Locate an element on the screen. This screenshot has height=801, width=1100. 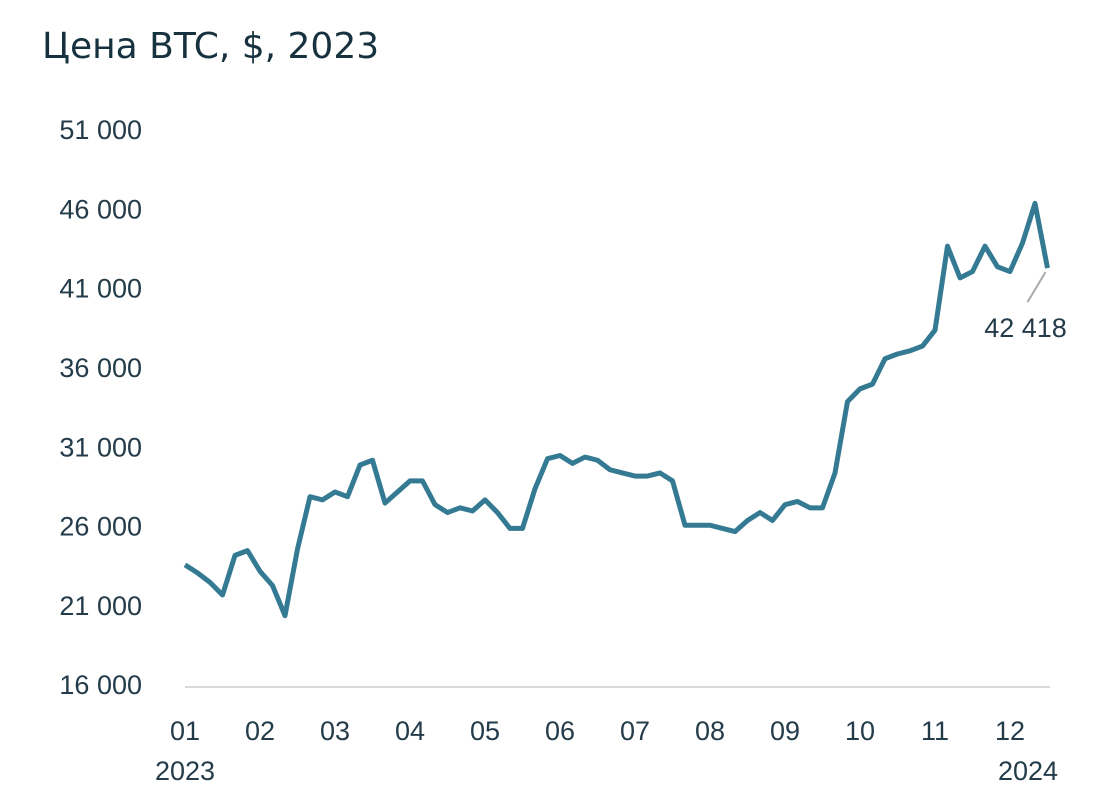
value-label: 42 418 is located at coordinates (1025, 328).